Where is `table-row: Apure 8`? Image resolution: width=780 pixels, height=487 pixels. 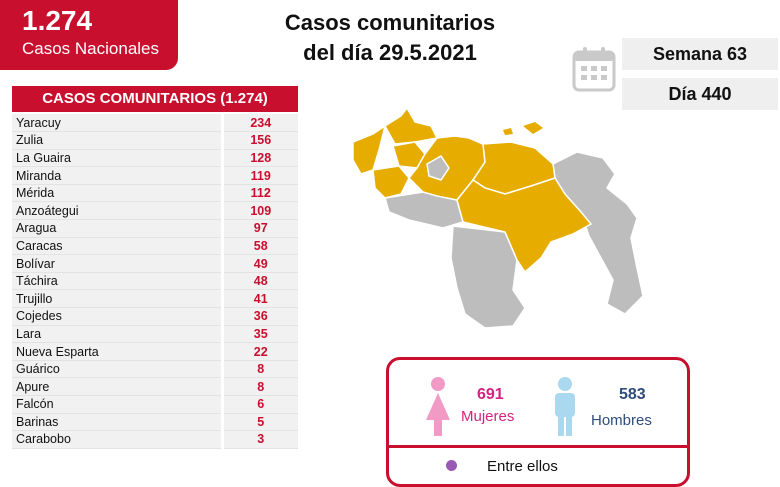 table-row: Apure 8 is located at coordinates (155, 386).